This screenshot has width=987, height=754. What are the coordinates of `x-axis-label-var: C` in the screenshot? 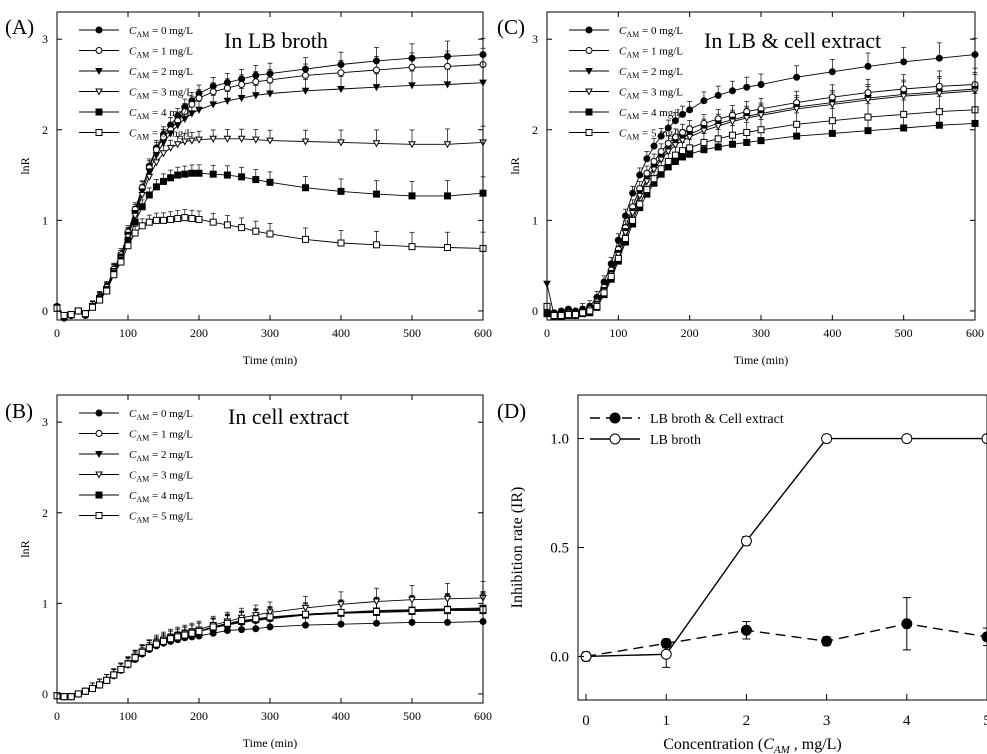 It's located at (768, 744).